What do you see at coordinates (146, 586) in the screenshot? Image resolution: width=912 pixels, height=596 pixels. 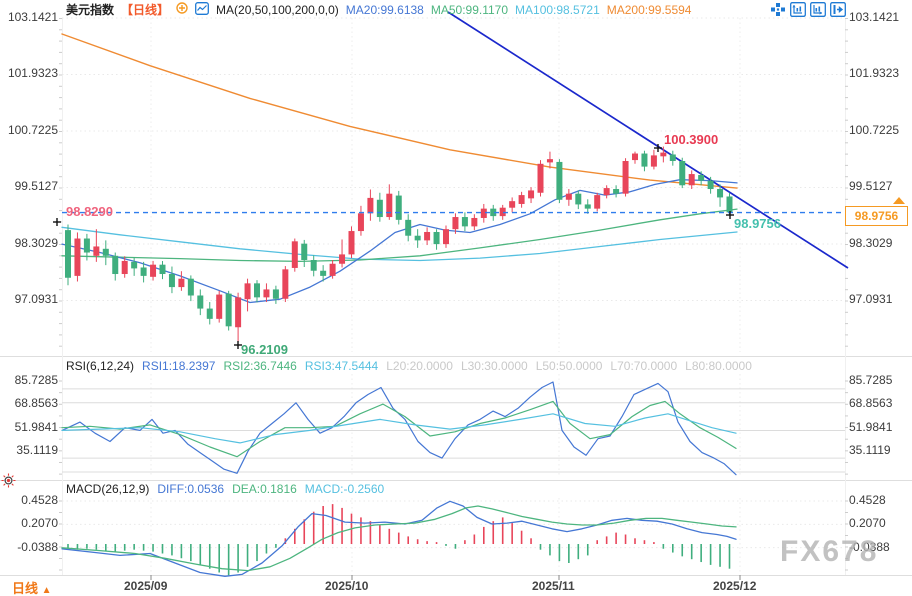 I see `month-label: 2025/09` at bounding box center [146, 586].